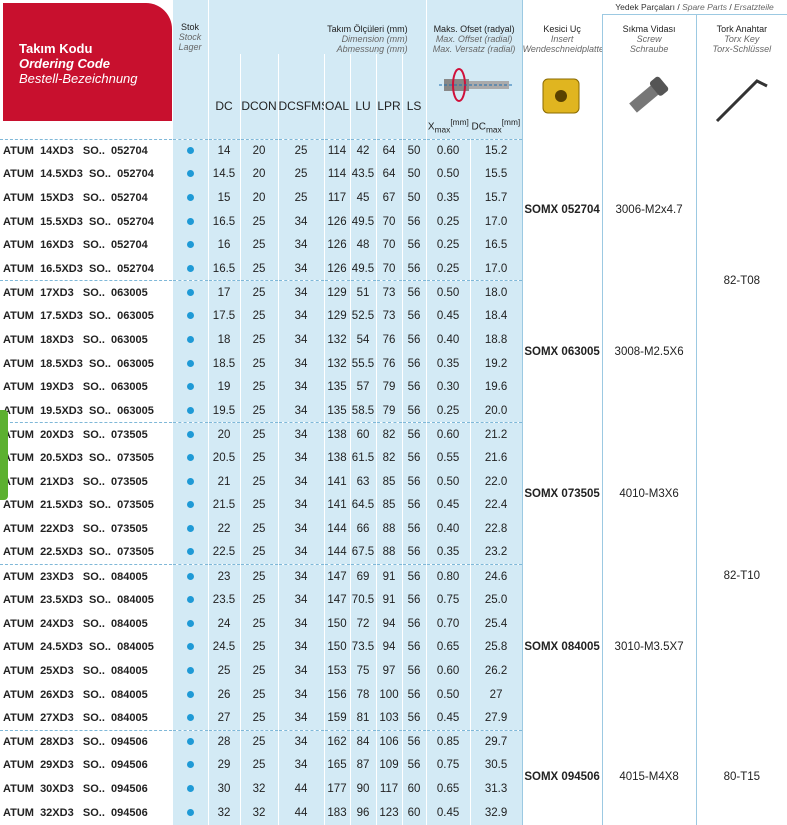 This screenshot has height=825, width=787. Describe the element at coordinates (496, 623) in the screenshot. I see `cell: 25.4` at that location.